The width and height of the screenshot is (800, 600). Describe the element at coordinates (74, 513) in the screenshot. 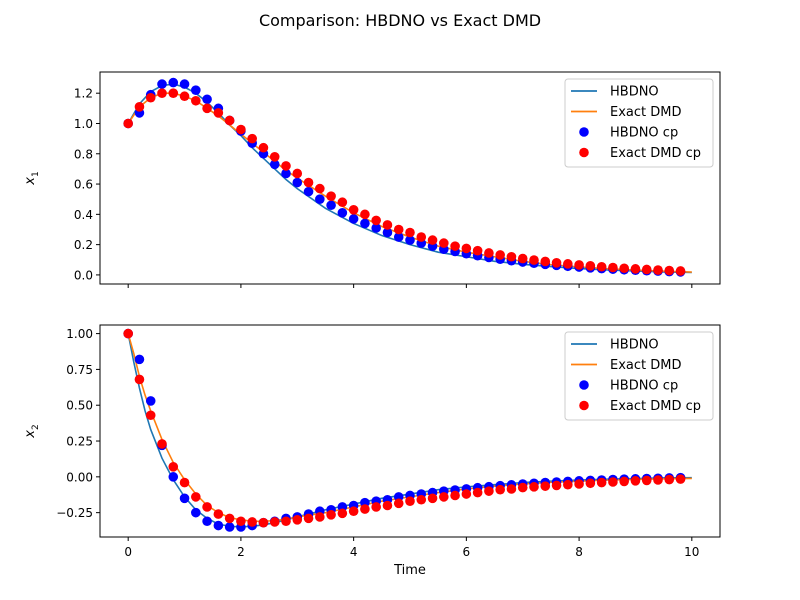

I see `y-tick-label: −0.25` at that location.